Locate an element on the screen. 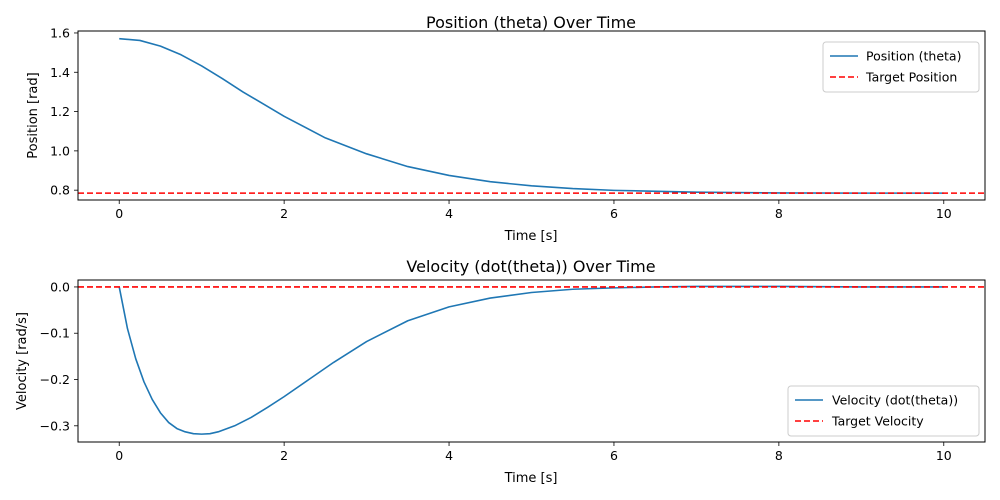  legend-label-target-velocity: Target Velocity is located at coordinates (877, 421).